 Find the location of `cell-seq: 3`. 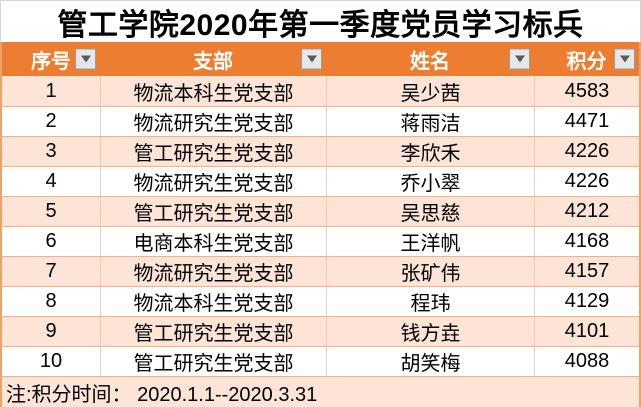

cell-seq: 3 is located at coordinates (51, 151).